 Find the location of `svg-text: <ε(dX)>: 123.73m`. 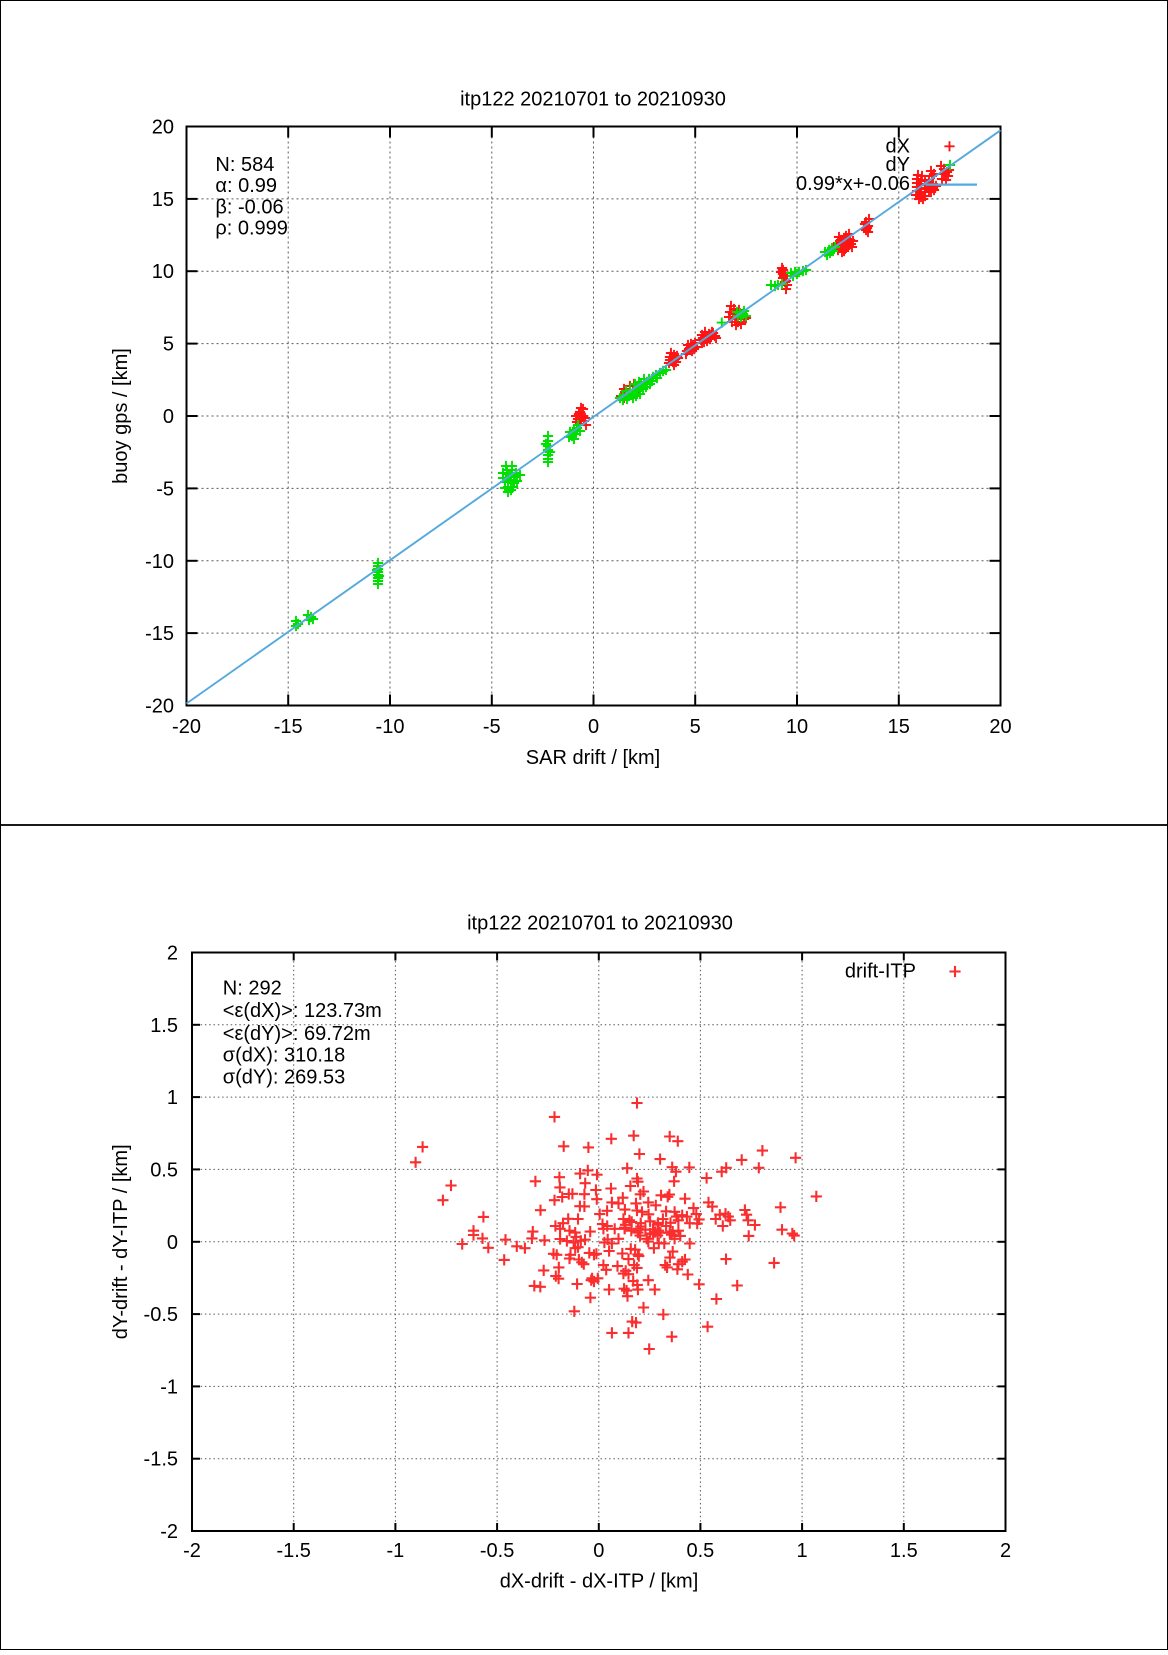

svg-text: <ε(dX)>: 123.73m is located at coordinates (302, 1011).